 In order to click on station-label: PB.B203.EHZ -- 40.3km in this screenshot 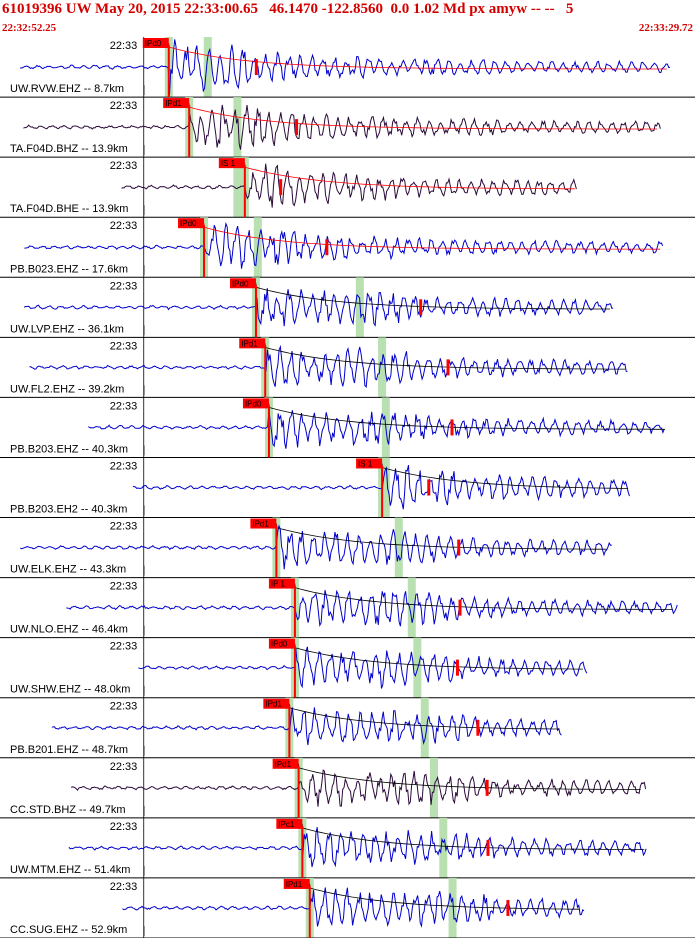, I will do `click(69, 449)`.